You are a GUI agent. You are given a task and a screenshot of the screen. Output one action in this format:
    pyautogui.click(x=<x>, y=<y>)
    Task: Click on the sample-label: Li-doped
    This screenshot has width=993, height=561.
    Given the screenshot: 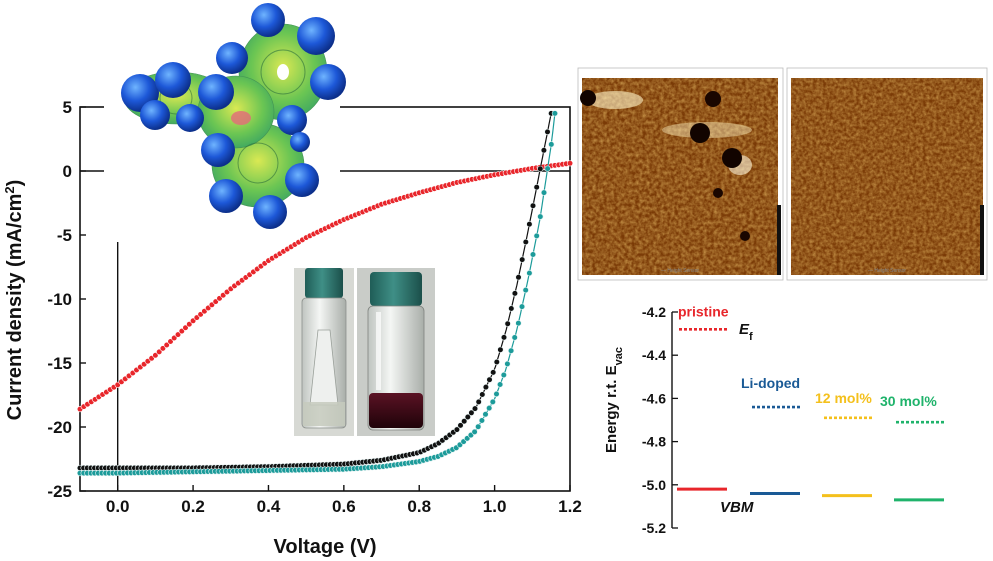 What is the action you would take?
    pyautogui.click(x=770, y=383)
    